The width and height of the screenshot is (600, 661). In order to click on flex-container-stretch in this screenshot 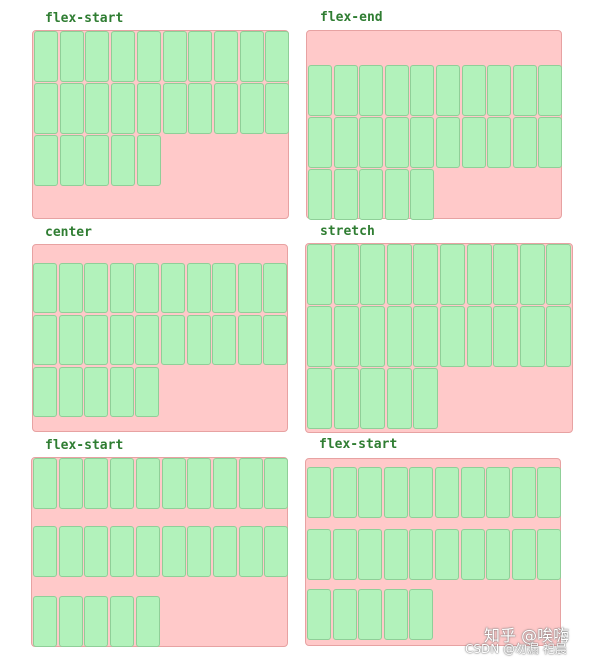, I will do `click(439, 338)`.